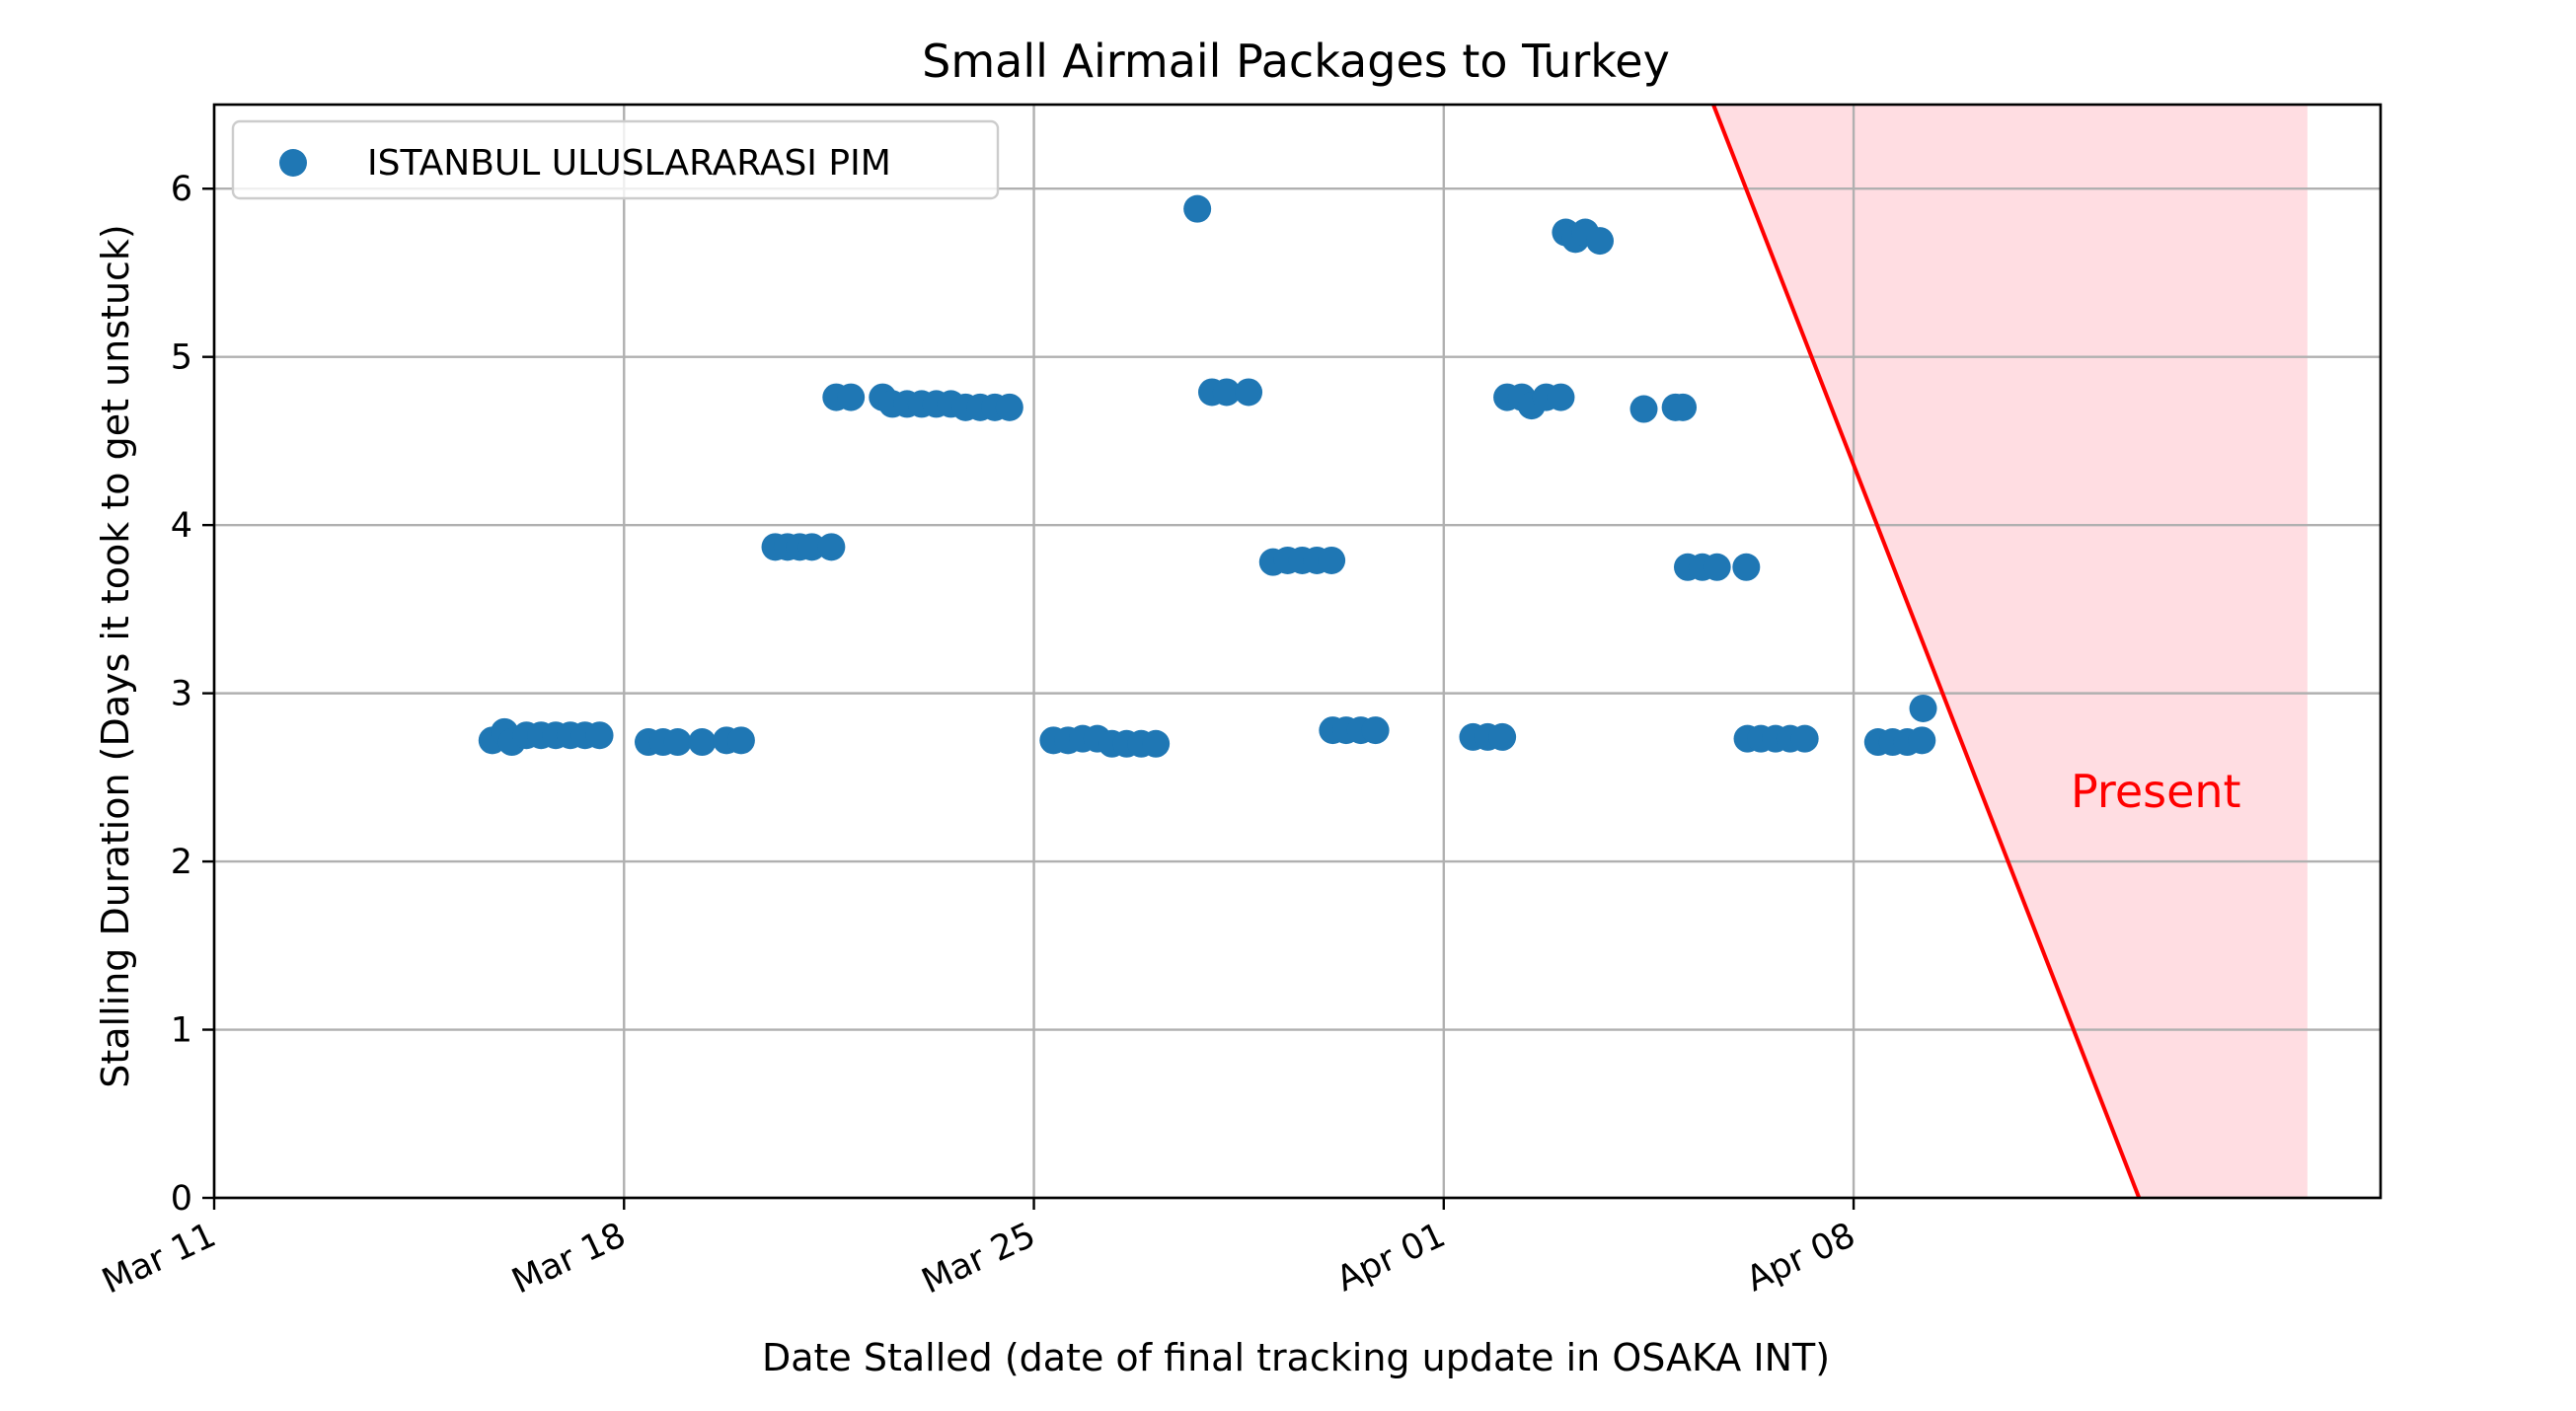 The width and height of the screenshot is (2576, 1411). What do you see at coordinates (1296, 61) in the screenshot?
I see `chart-title: Small Airmail Packages to Turkey` at bounding box center [1296, 61].